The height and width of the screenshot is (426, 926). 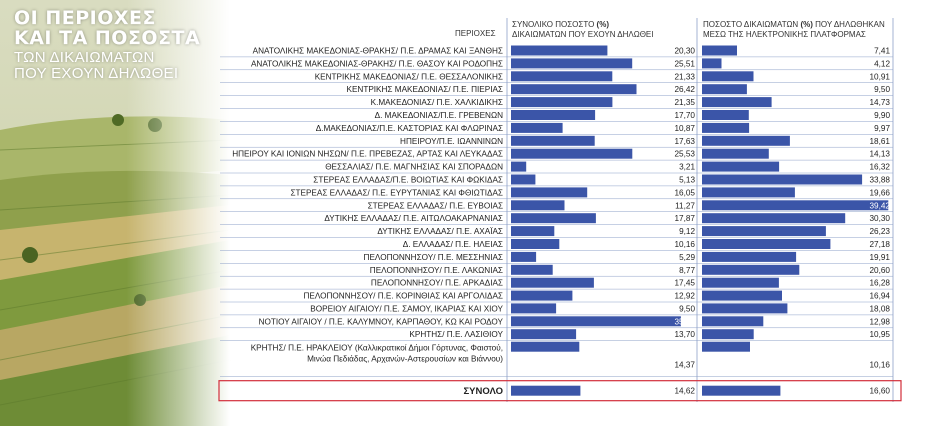 What do you see at coordinates (440, 231) in the screenshot?
I see `region-label: ΔΥΤΙΚΗΣ ΕΛΛΑΔΑΣ/ Π.Ε. ΑΧΑΪΑΣ` at bounding box center [440, 231].